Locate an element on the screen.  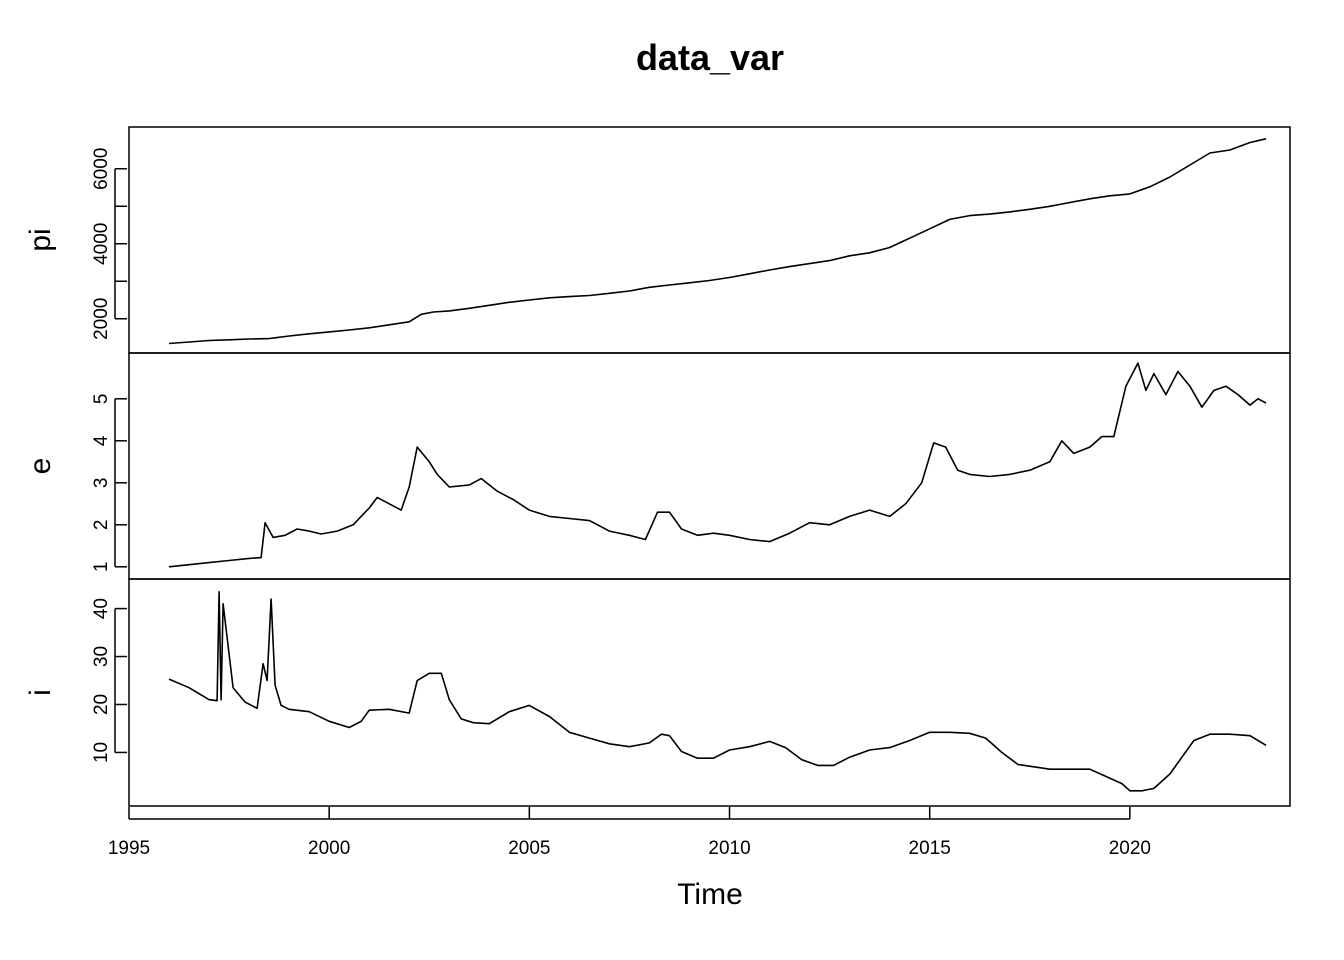
panel-pi-y-label: pi is located at coordinates (40, 239).